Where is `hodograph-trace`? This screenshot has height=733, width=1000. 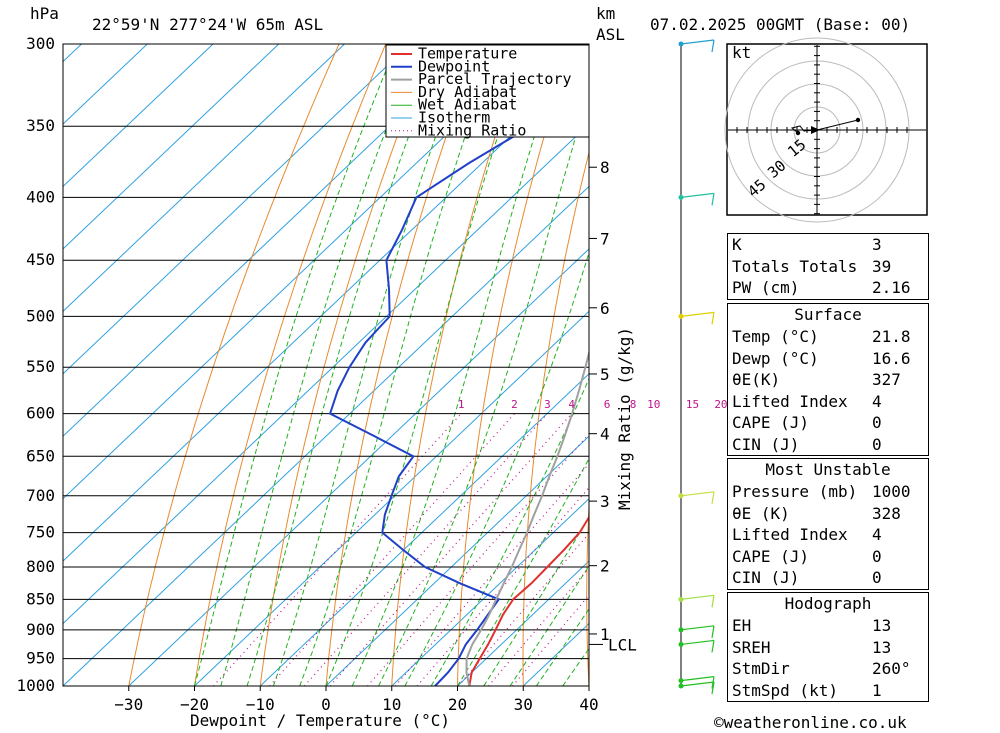 hodograph-trace is located at coordinates (824, 126).